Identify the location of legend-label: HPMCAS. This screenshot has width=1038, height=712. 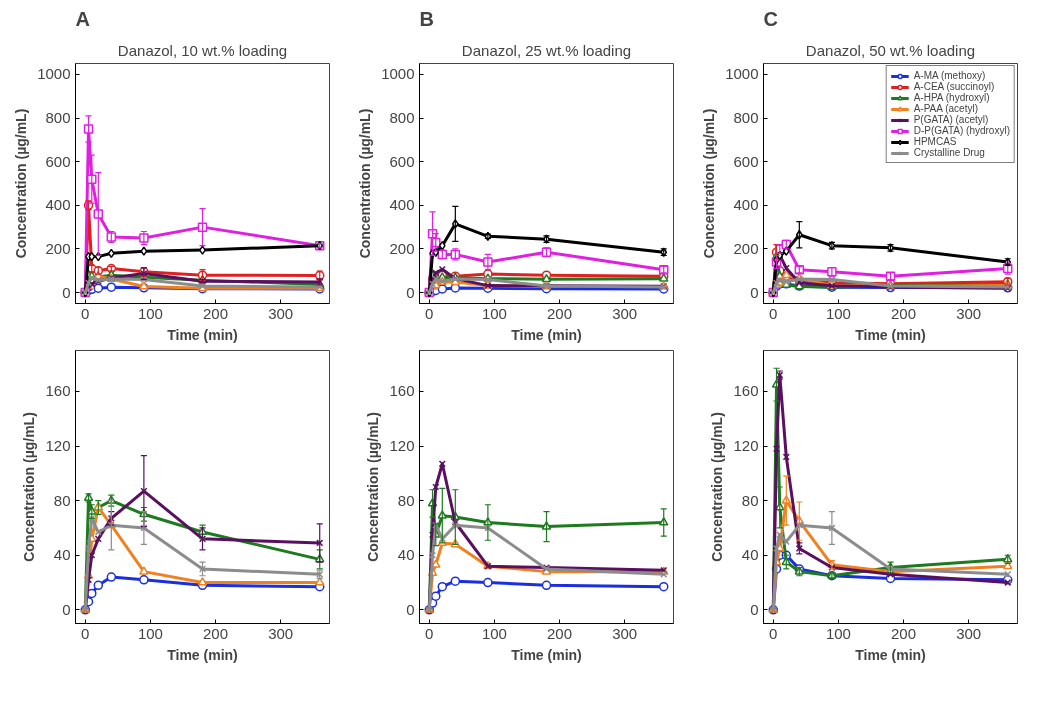
(935, 141).